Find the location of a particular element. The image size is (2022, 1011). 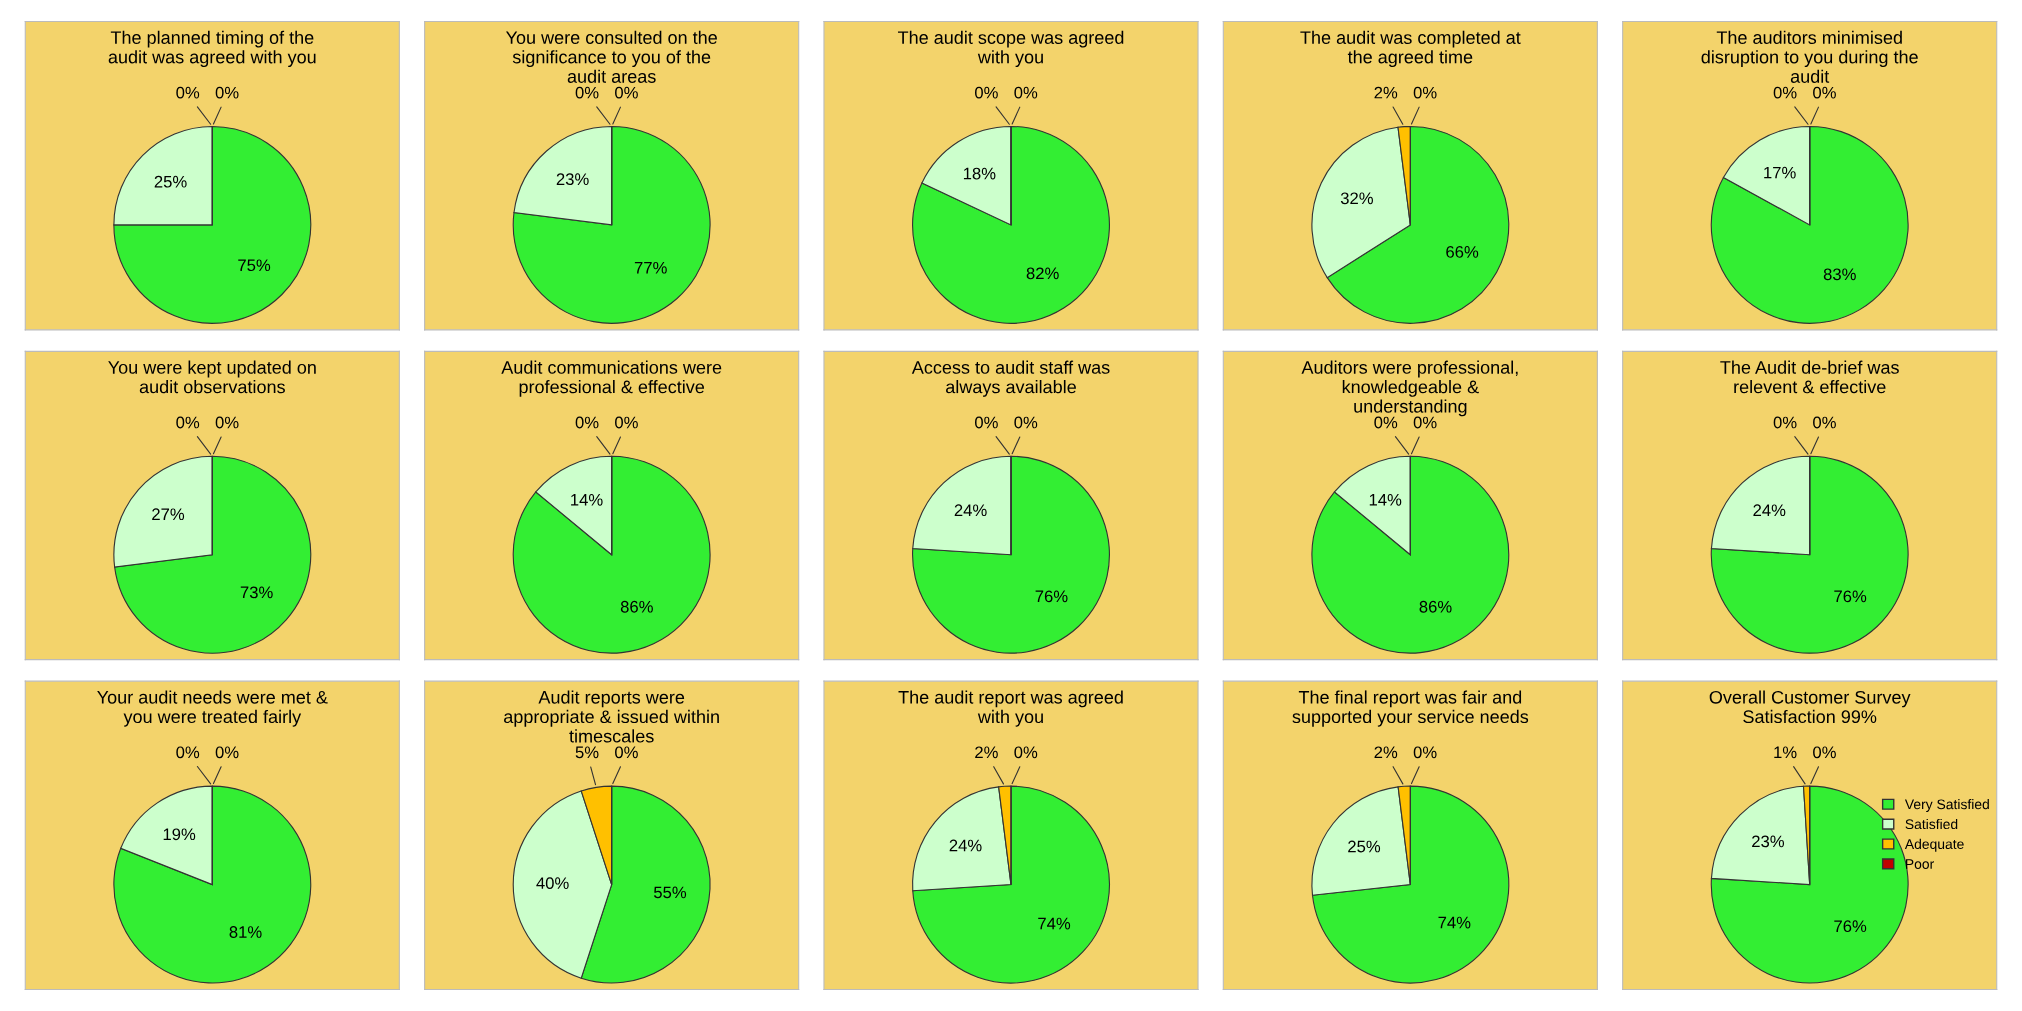

legend-label: Very Satisfied is located at coordinates (1946, 805).